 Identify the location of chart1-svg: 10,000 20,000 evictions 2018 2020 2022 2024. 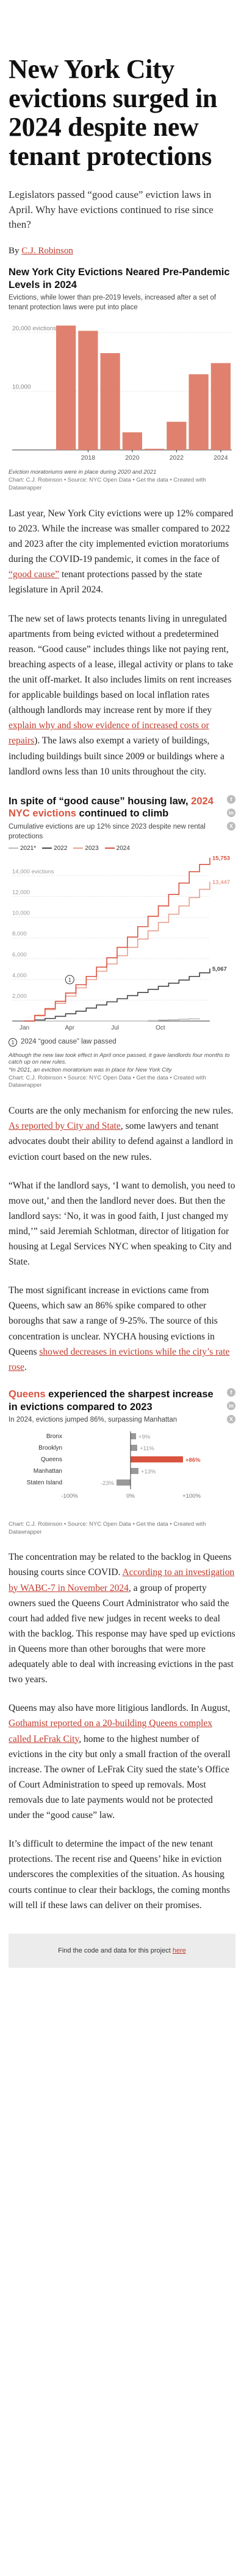
(122, 393).